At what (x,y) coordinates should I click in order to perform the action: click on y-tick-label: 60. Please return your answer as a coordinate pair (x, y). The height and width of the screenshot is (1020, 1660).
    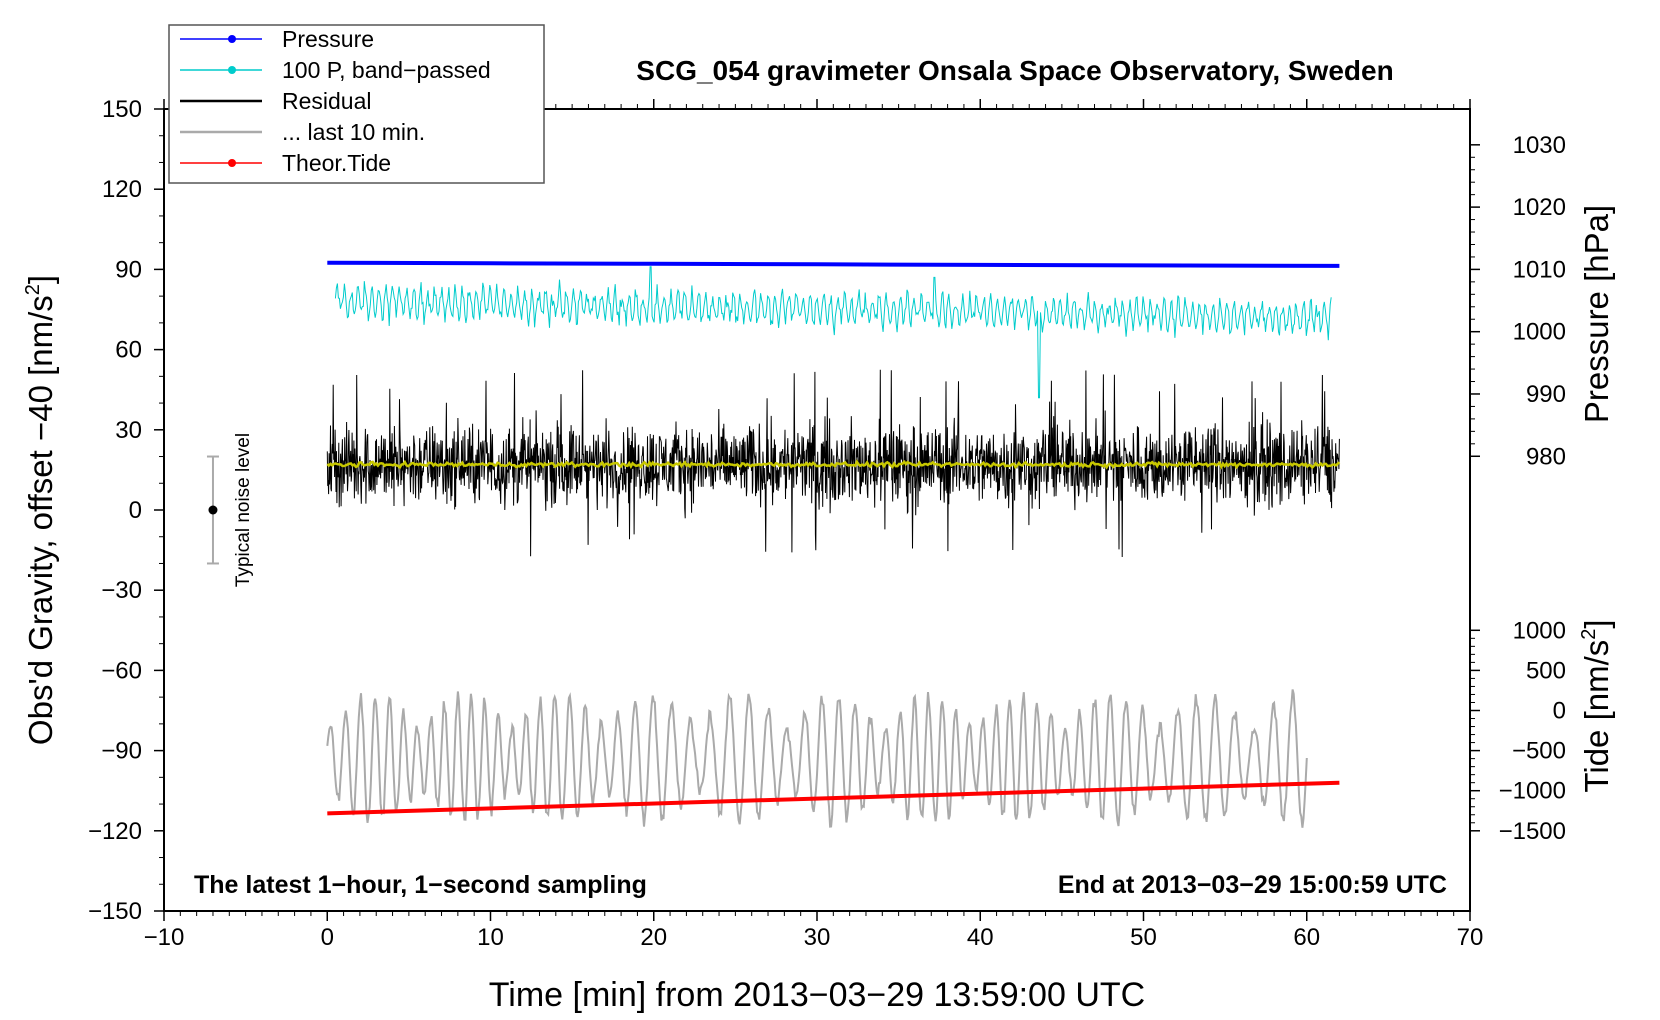
    Looking at the image, I should click on (128, 350).